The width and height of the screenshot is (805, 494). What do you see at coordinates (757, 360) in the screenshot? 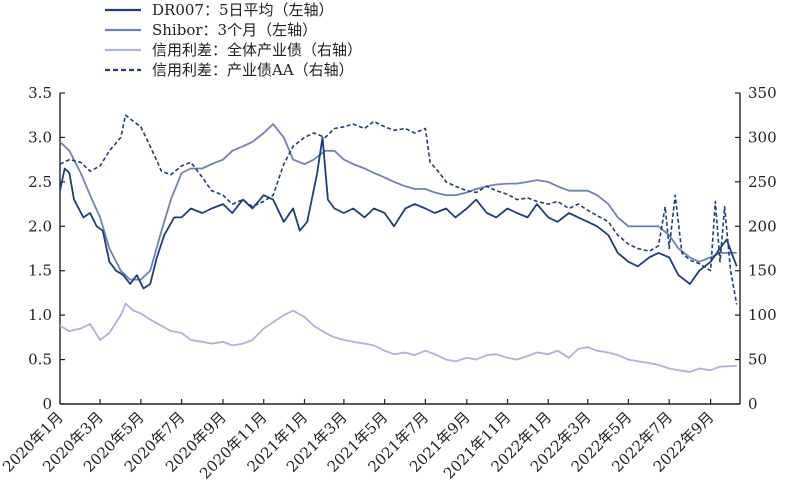
I see `right-tick-label: 50` at bounding box center [757, 360].